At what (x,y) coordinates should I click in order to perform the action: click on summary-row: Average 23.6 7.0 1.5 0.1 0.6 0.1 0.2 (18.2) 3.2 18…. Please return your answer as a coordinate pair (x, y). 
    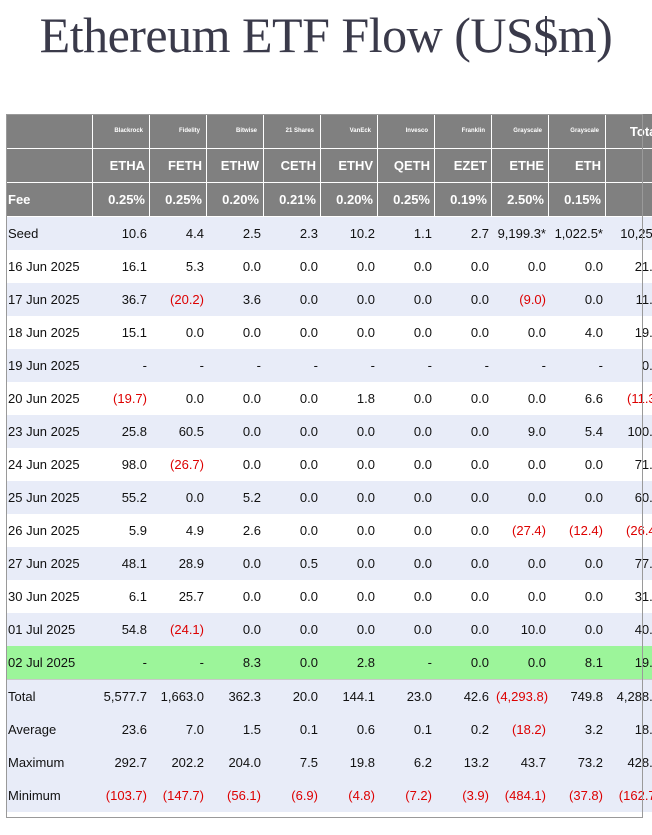
    Looking at the image, I should click on (329, 729).